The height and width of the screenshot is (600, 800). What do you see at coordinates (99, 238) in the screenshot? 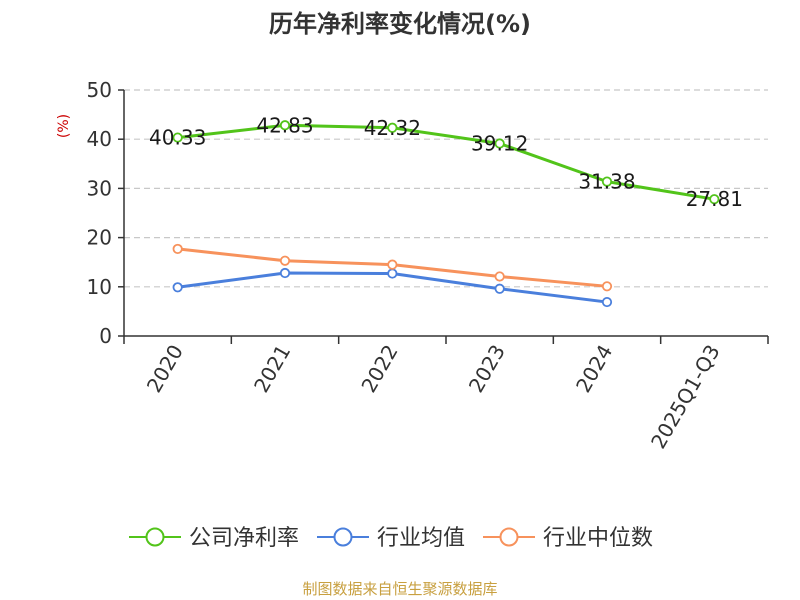
I see `y-tick-label: 20` at bounding box center [99, 238].